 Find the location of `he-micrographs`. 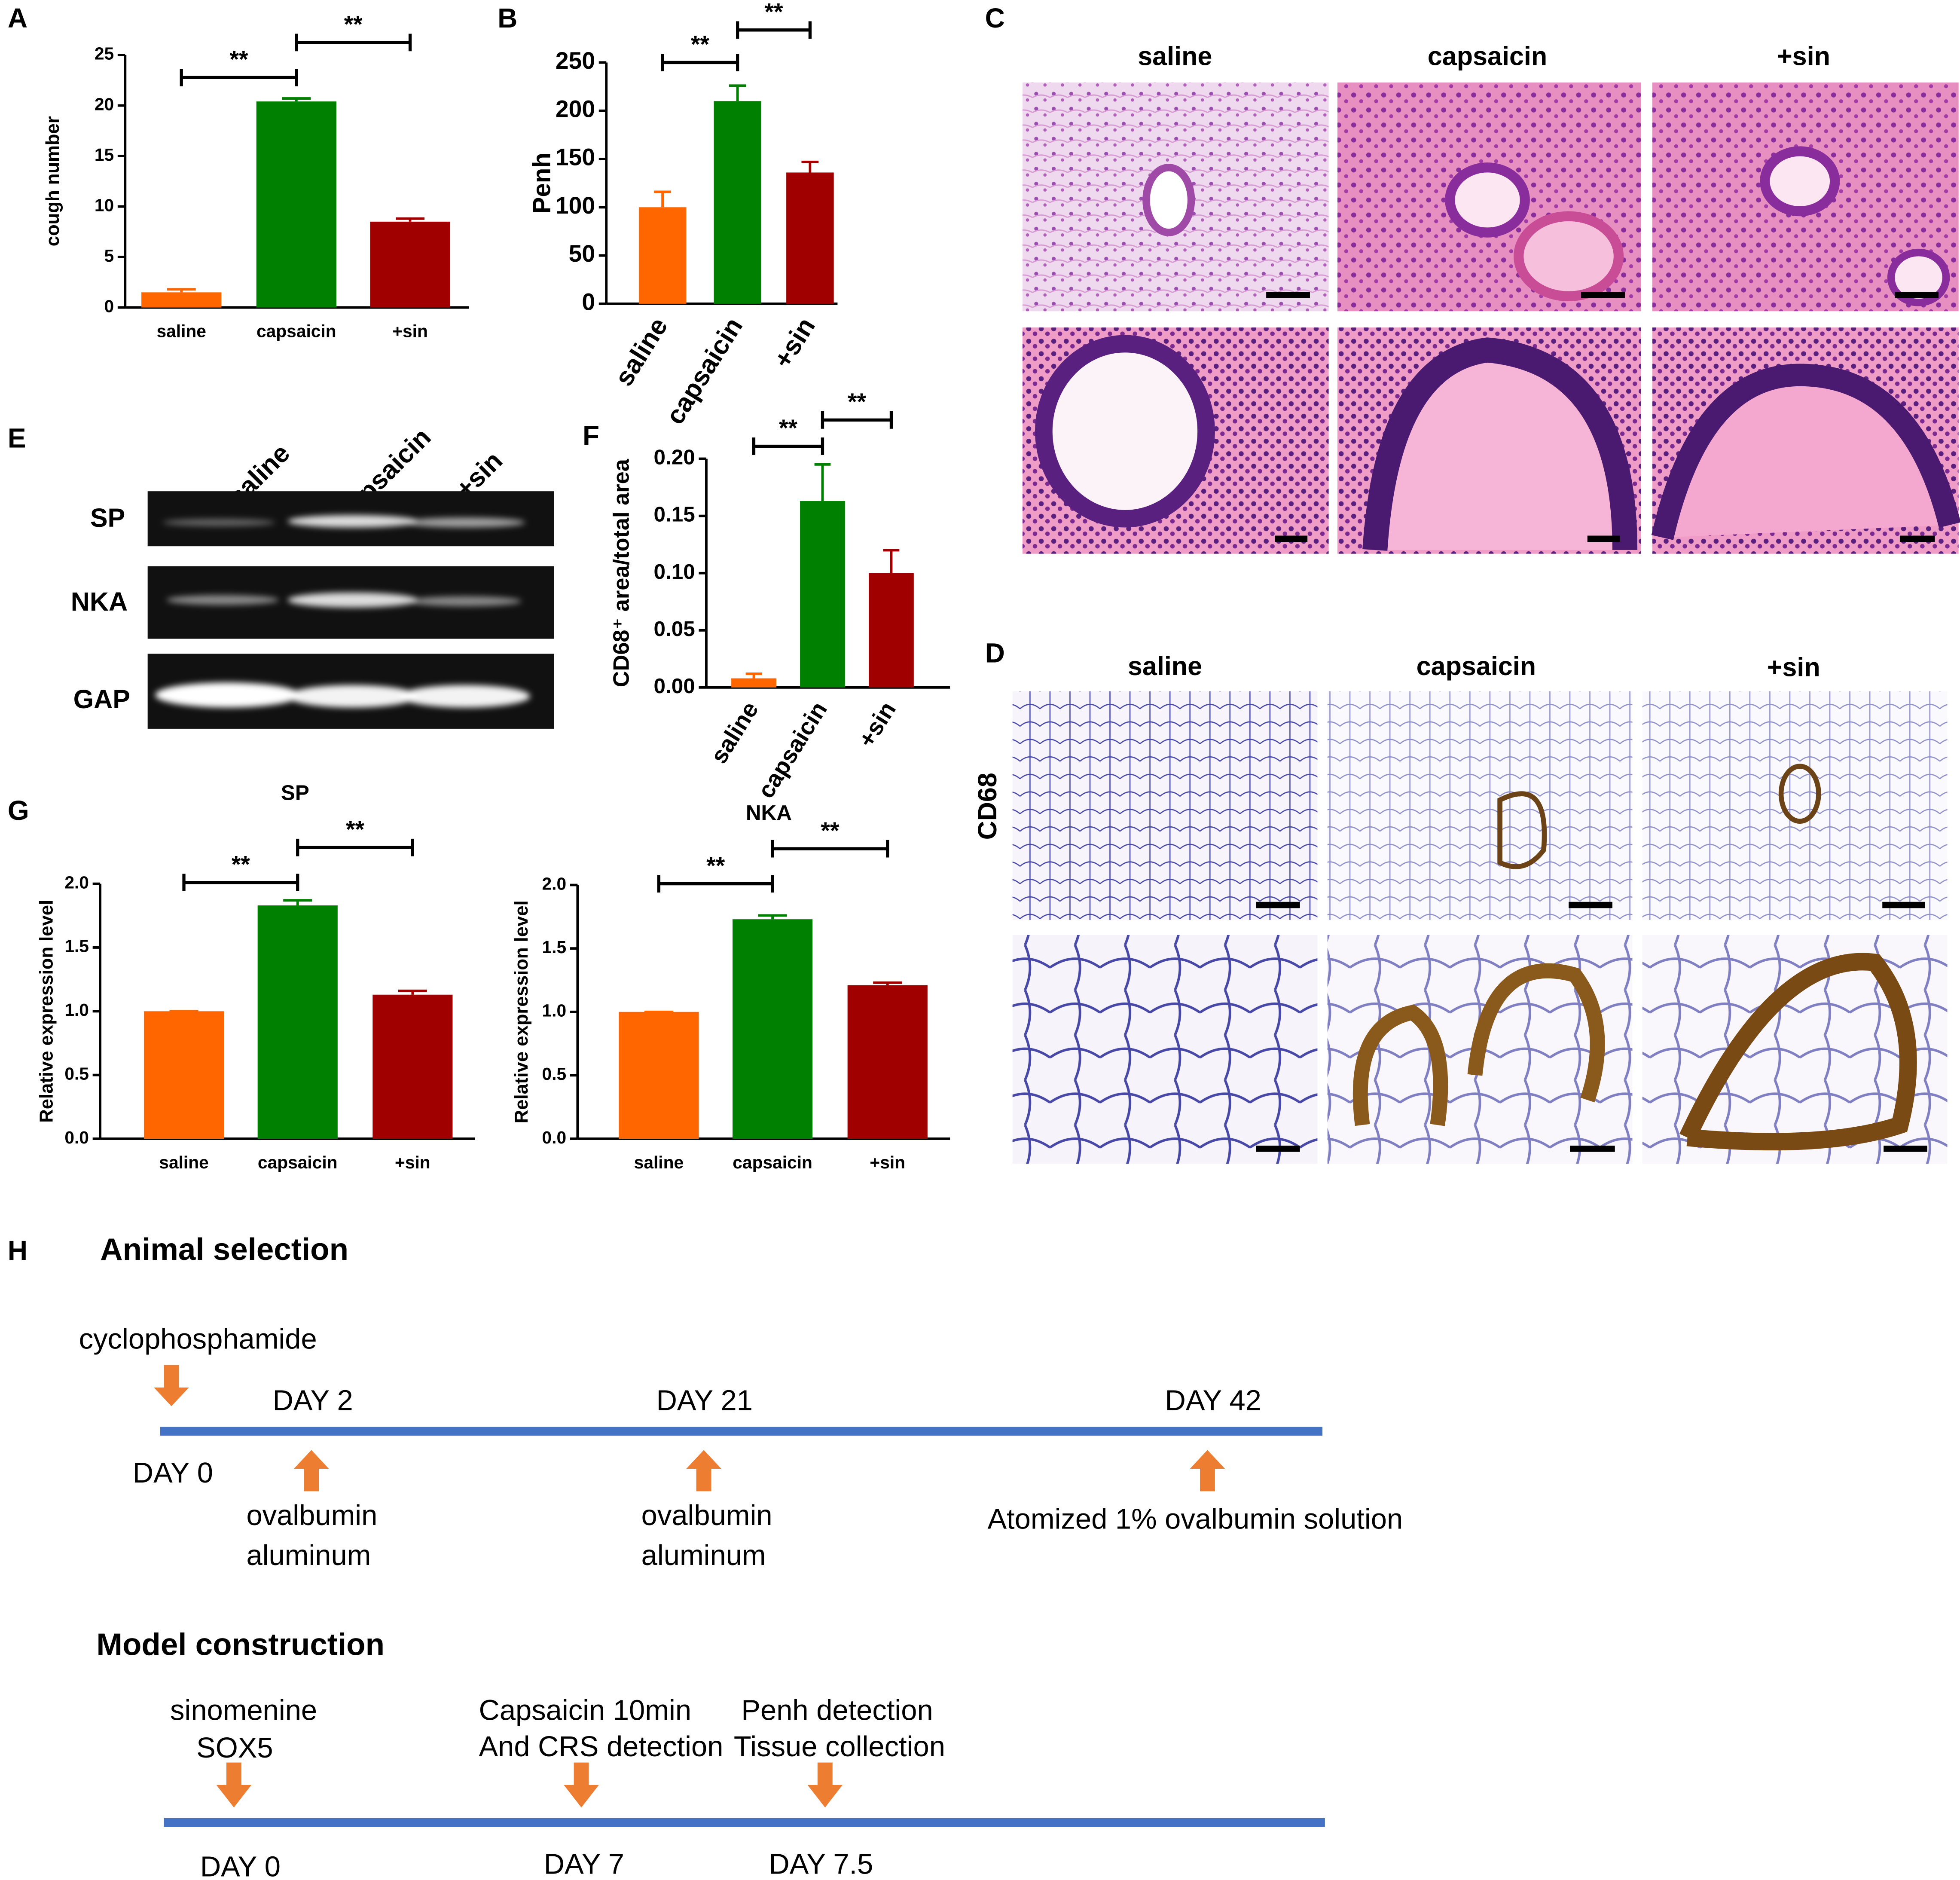

he-micrographs is located at coordinates (1491, 318).